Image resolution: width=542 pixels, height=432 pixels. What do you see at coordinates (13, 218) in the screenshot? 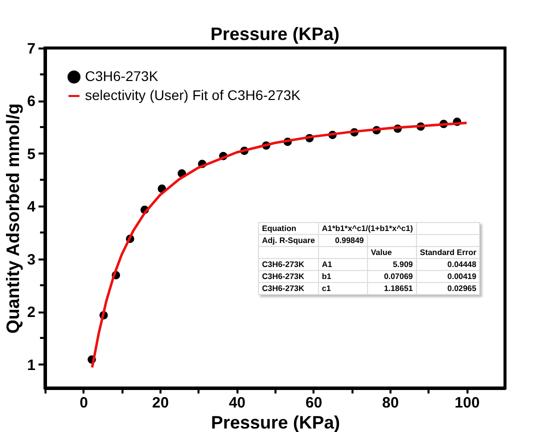
I see `y-axis-title: Quantity Adsorbed mmol/g` at bounding box center [13, 218].